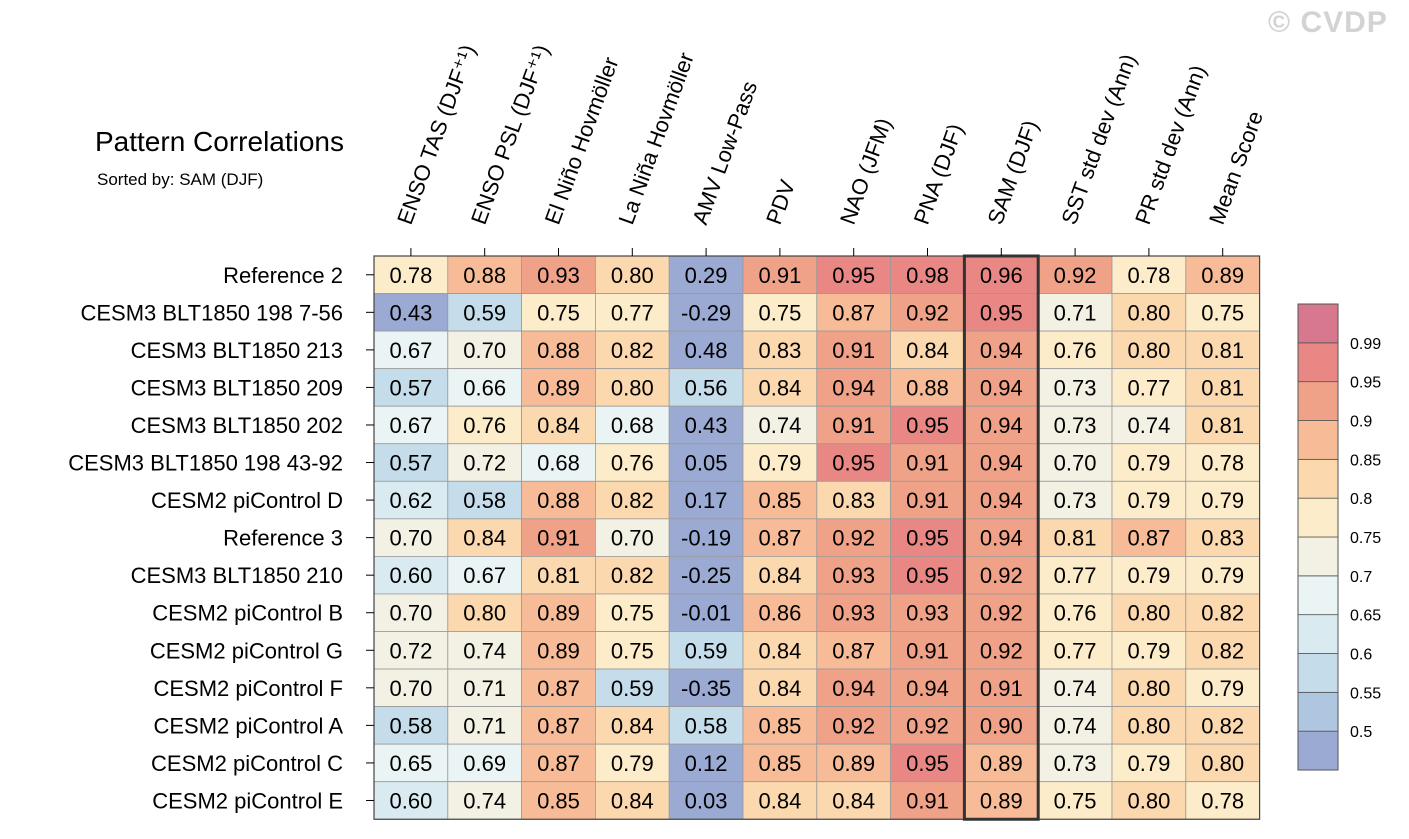 This screenshot has width=1409, height=839. What do you see at coordinates (283, 275) in the screenshot?
I see `row-label: Reference 2` at bounding box center [283, 275].